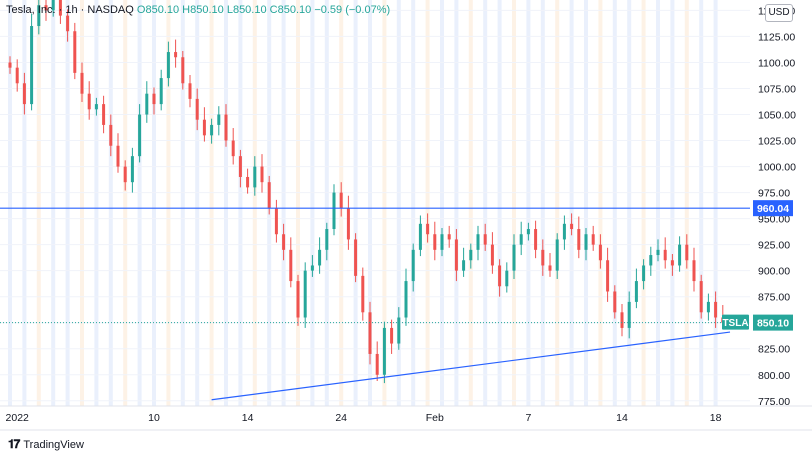 This screenshot has width=812, height=463. Describe the element at coordinates (46, 444) in the screenshot. I see `tradingview-branding: 𝟏𝟕 TradingView` at that location.